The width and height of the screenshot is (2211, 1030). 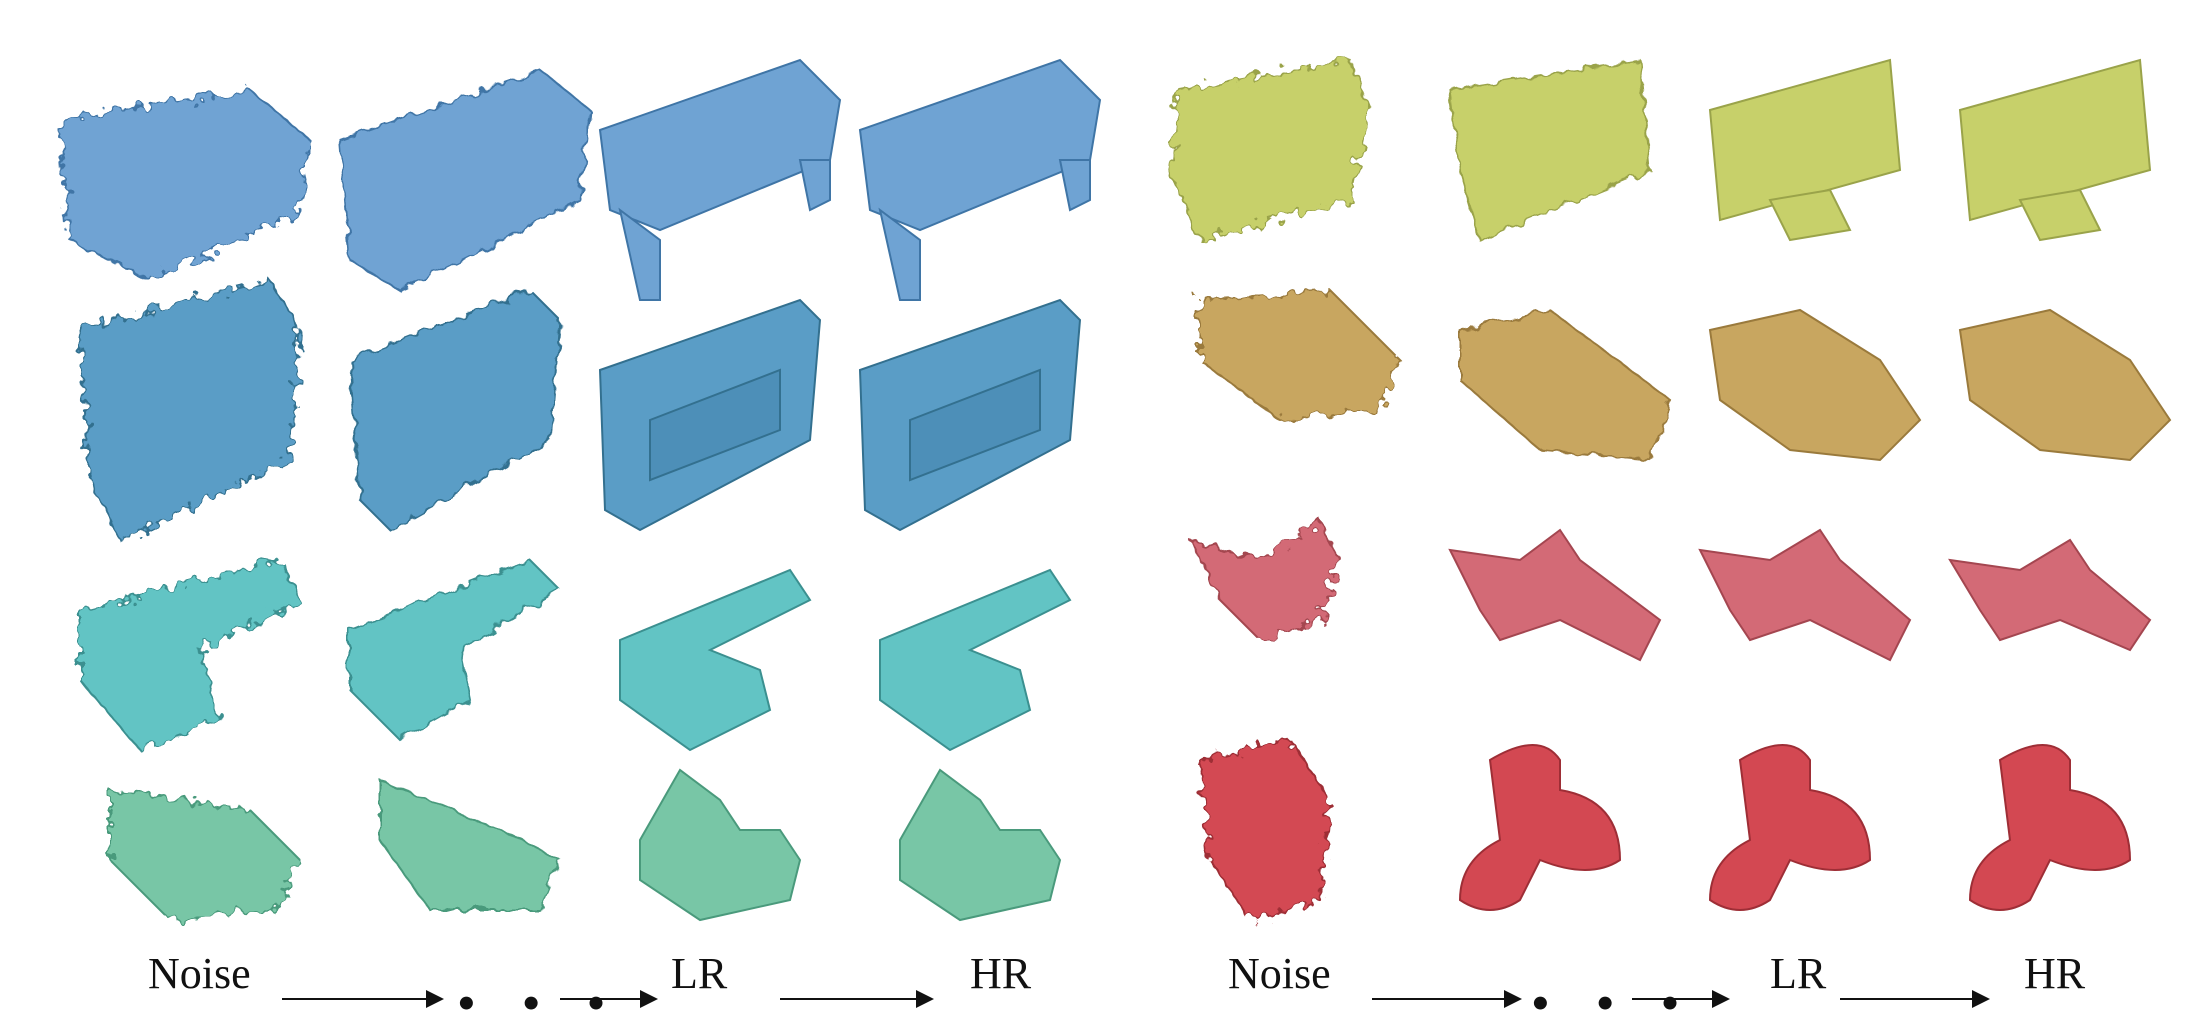 I want to click on caption-right-noise: Noise, so click(x=1279, y=973).